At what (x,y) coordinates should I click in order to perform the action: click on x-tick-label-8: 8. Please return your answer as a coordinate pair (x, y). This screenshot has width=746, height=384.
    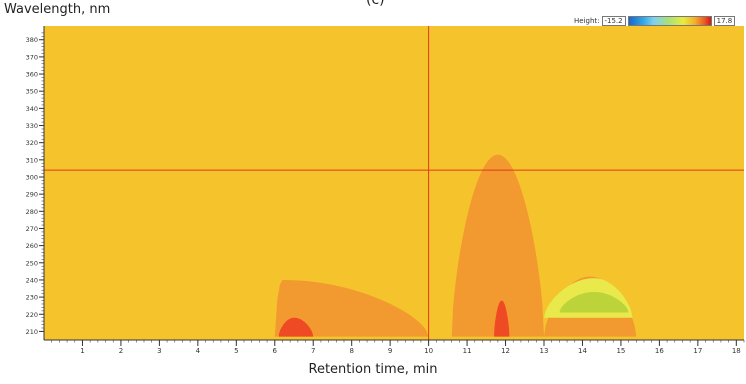
    Looking at the image, I should click on (351, 351).